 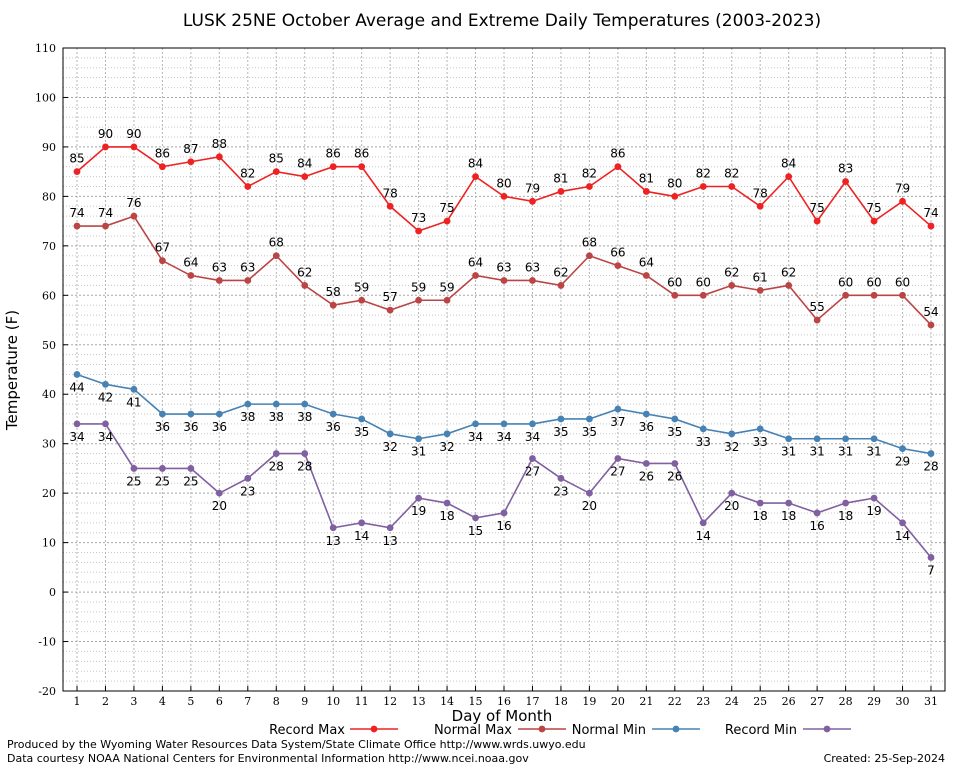 I want to click on x-tick-label: 17, so click(x=532, y=701).